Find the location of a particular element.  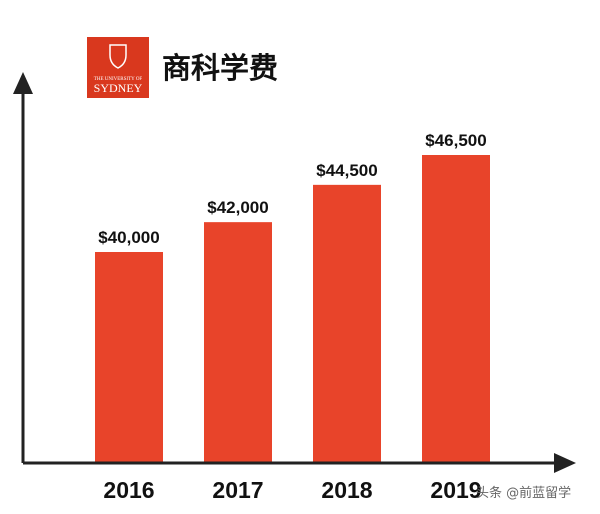

logo-caption: THE UNIVERSITY OF is located at coordinates (118, 79).